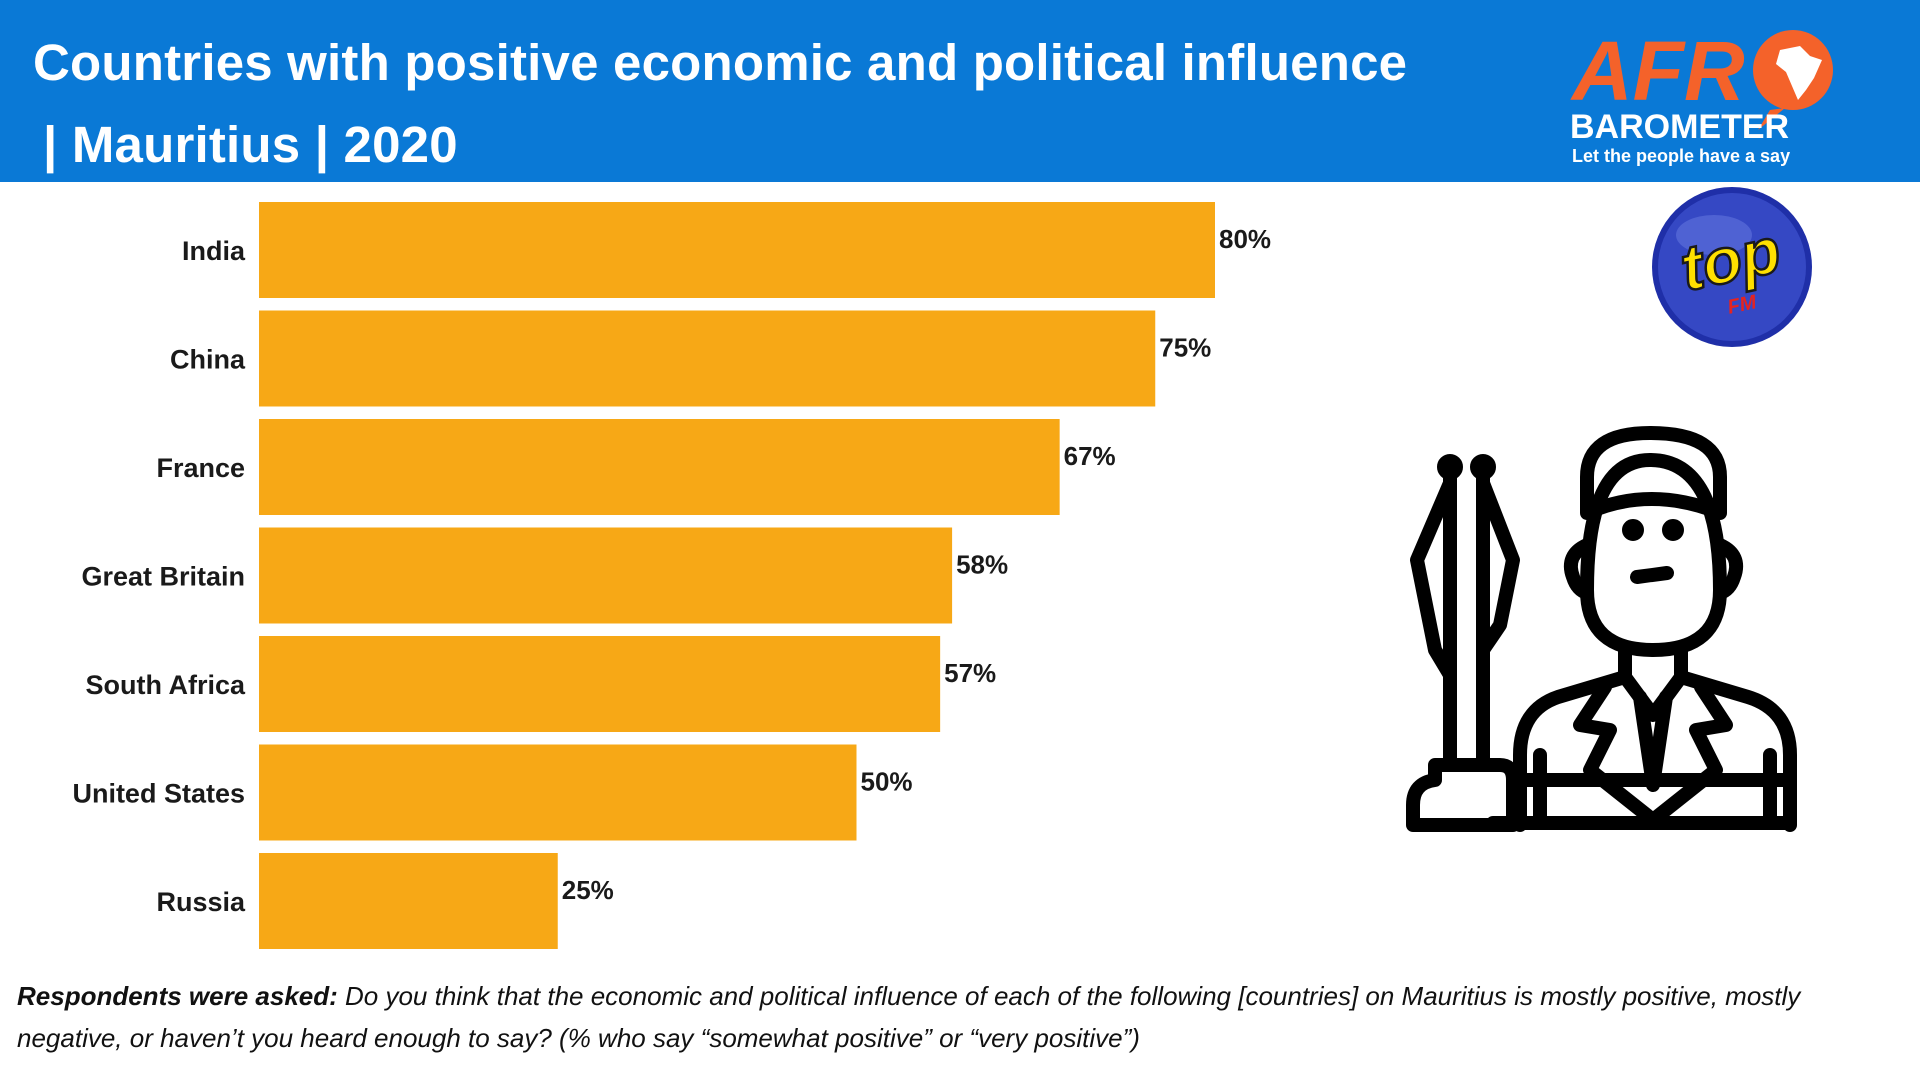 This screenshot has height=1080, width=1920. I want to click on afro-logo-barometer: BAROMETER, so click(1679, 127).